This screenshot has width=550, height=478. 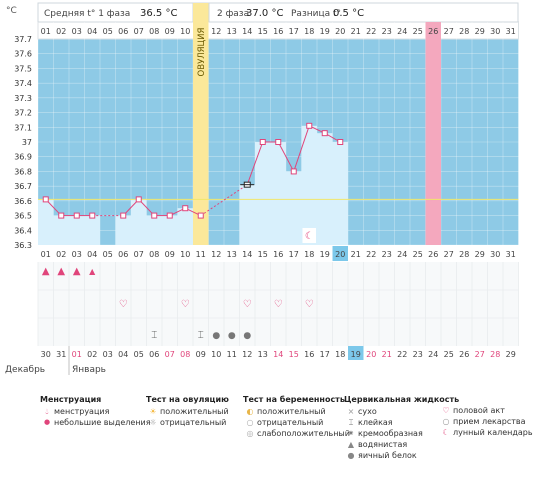 What do you see at coordinates (23, 230) in the screenshot?
I see `y-tick-label: 36.4` at bounding box center [23, 230].